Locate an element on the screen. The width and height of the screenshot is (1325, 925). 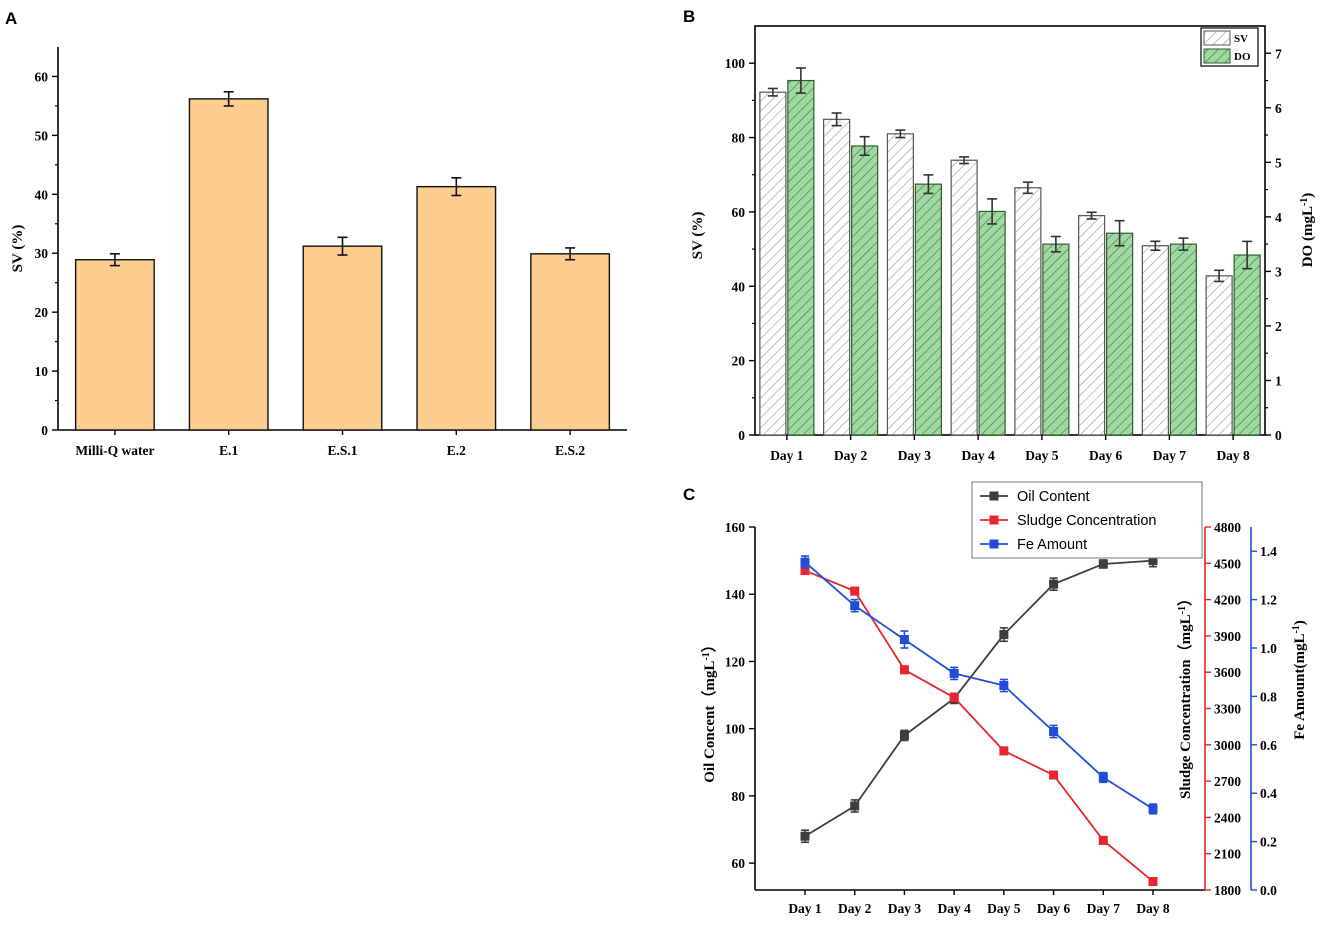
bar-sv-Day 6 is located at coordinates (1092, 325).